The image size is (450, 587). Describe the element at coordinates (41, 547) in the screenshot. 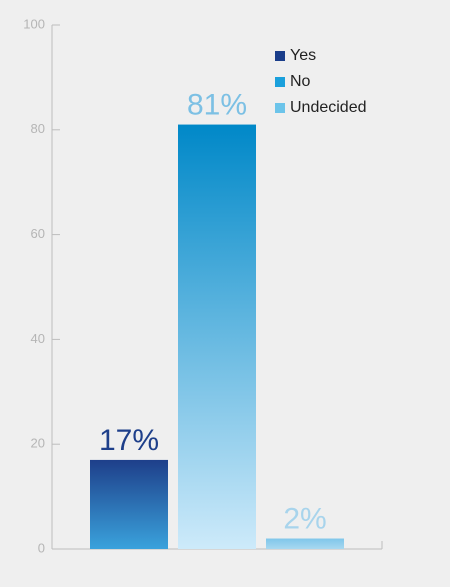

I see `y-tick-label: 0` at that location.